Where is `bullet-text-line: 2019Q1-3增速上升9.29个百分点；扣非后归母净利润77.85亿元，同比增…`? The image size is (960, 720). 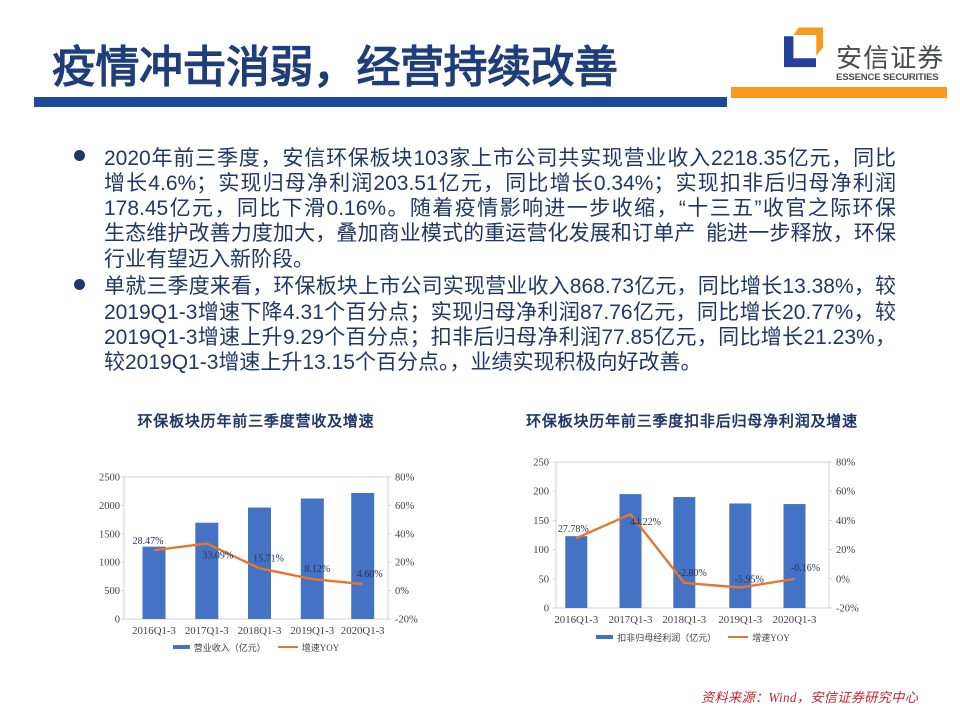
bullet-text-line: 2019Q1-3增速上升9.29个百分点；扣非后归母净利润77.85亿元，同比增… is located at coordinates (500, 338).